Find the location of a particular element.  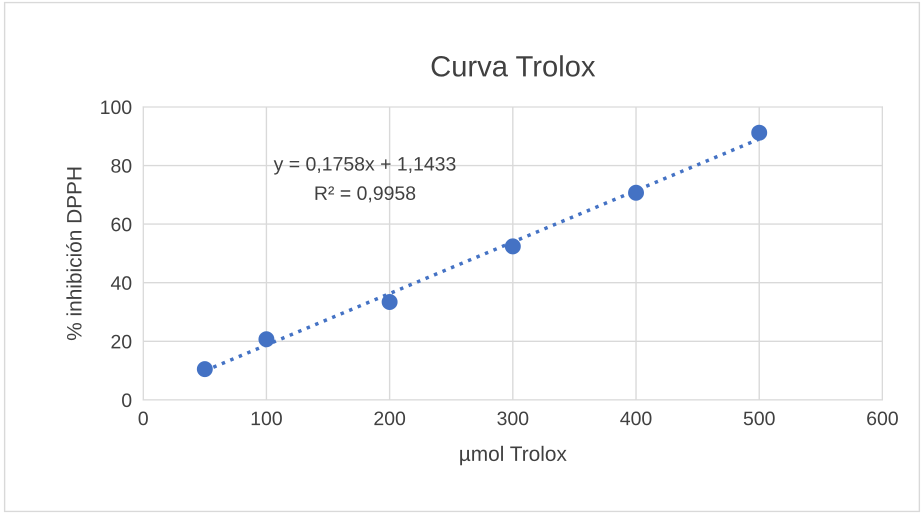

x-tick-label: 0 is located at coordinates (143, 419).